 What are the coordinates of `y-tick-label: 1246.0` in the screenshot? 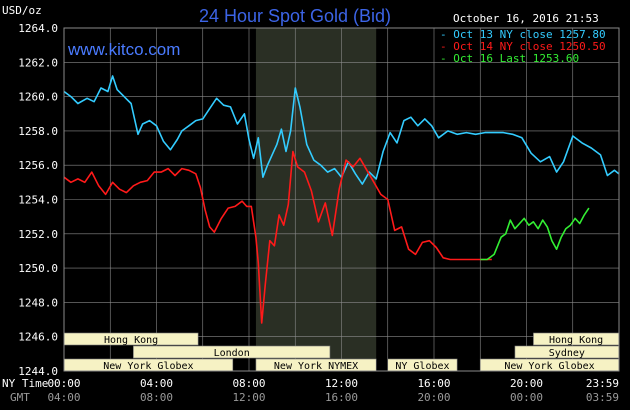 It's located at (38, 337).